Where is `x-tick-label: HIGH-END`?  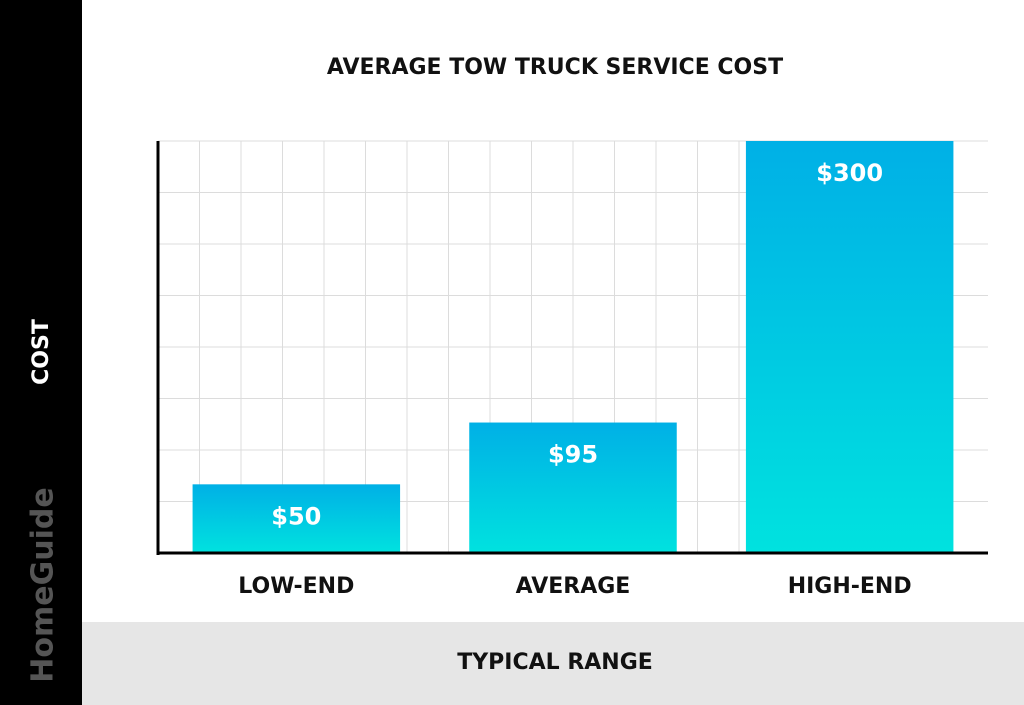
x-tick-label: HIGH-END is located at coordinates (850, 586).